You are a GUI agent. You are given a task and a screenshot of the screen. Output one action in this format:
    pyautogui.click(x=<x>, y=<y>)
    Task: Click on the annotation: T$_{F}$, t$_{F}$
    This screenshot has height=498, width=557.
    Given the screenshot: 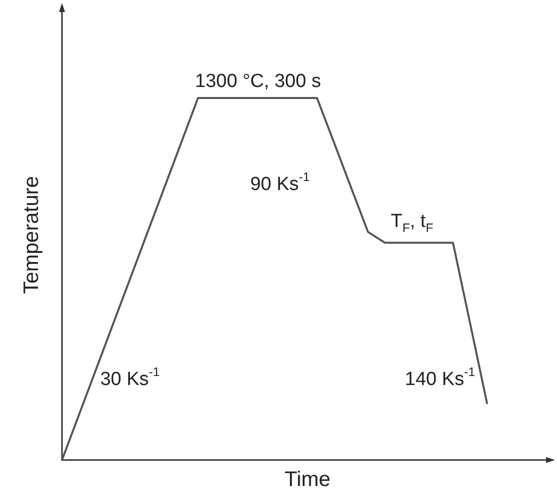 What is the action you would take?
    pyautogui.click(x=412, y=223)
    